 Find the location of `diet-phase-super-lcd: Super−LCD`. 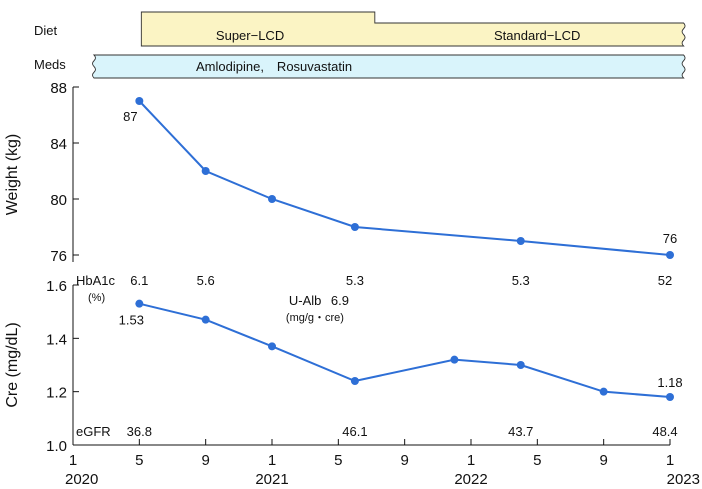

diet-phase-super-lcd: Super−LCD is located at coordinates (250, 35).